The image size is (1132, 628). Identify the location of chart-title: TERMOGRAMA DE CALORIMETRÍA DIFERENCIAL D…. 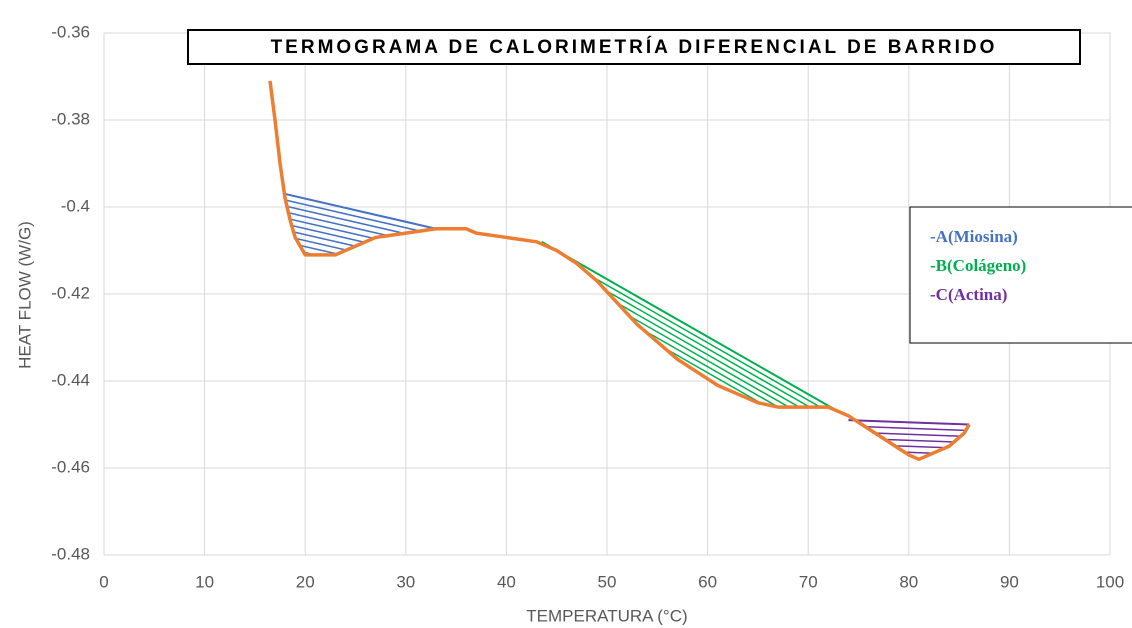
(634, 47).